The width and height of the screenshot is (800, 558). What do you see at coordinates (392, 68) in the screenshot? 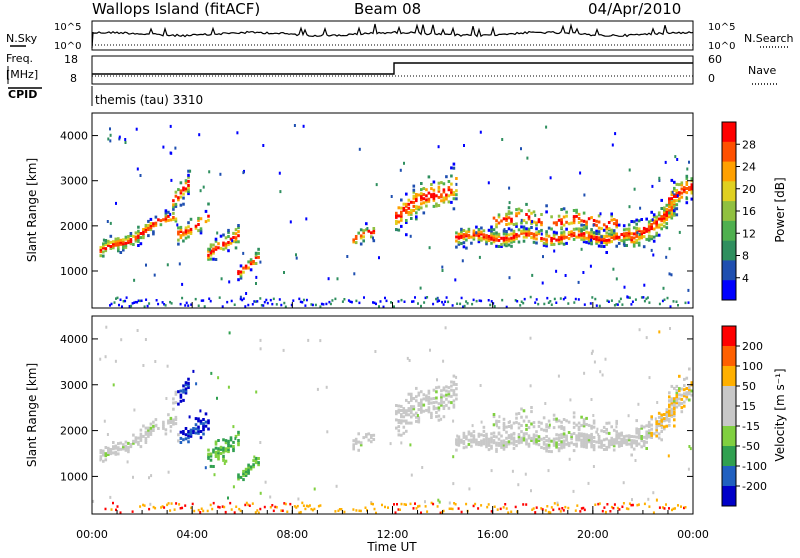
I see `freq-line` at bounding box center [392, 68].